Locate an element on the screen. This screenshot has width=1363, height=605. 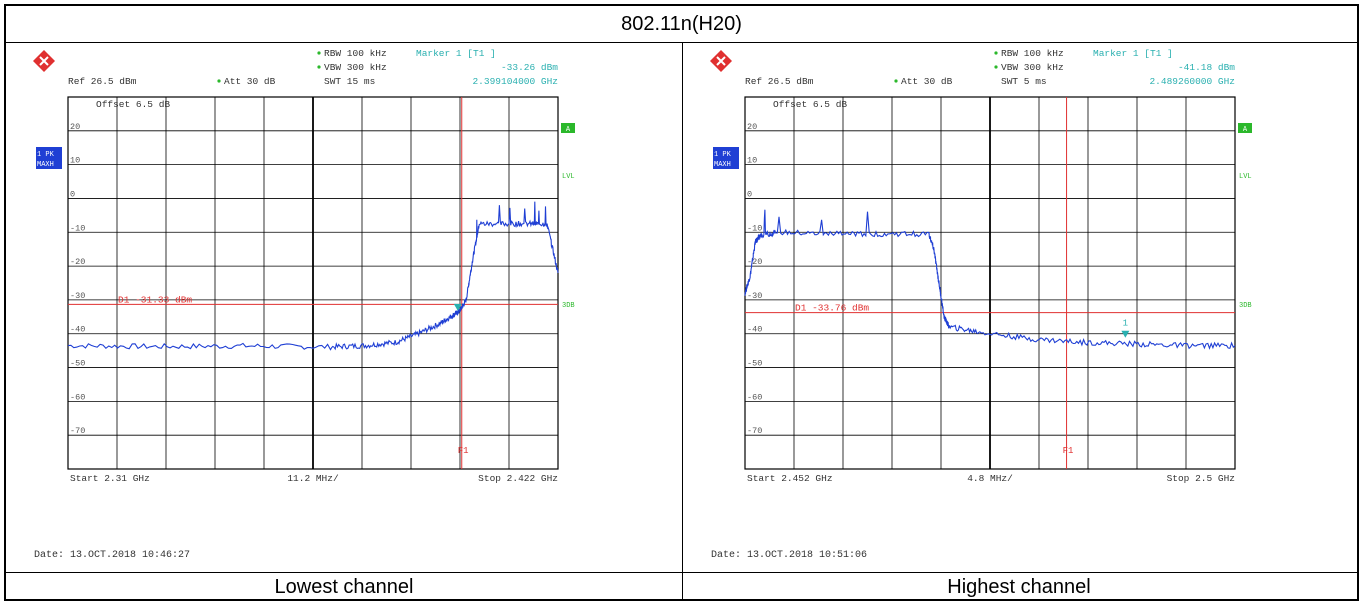
caption-row: Lowest channel Highest channel is located at coordinates (681, 587).